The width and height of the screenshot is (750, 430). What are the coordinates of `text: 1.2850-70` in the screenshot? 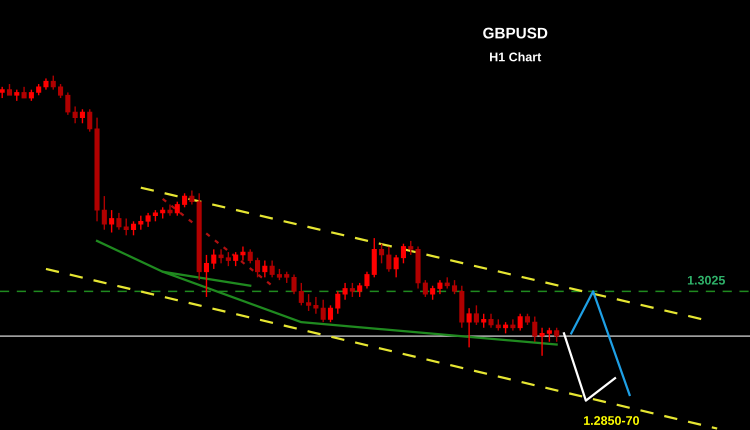 It's located at (612, 420).